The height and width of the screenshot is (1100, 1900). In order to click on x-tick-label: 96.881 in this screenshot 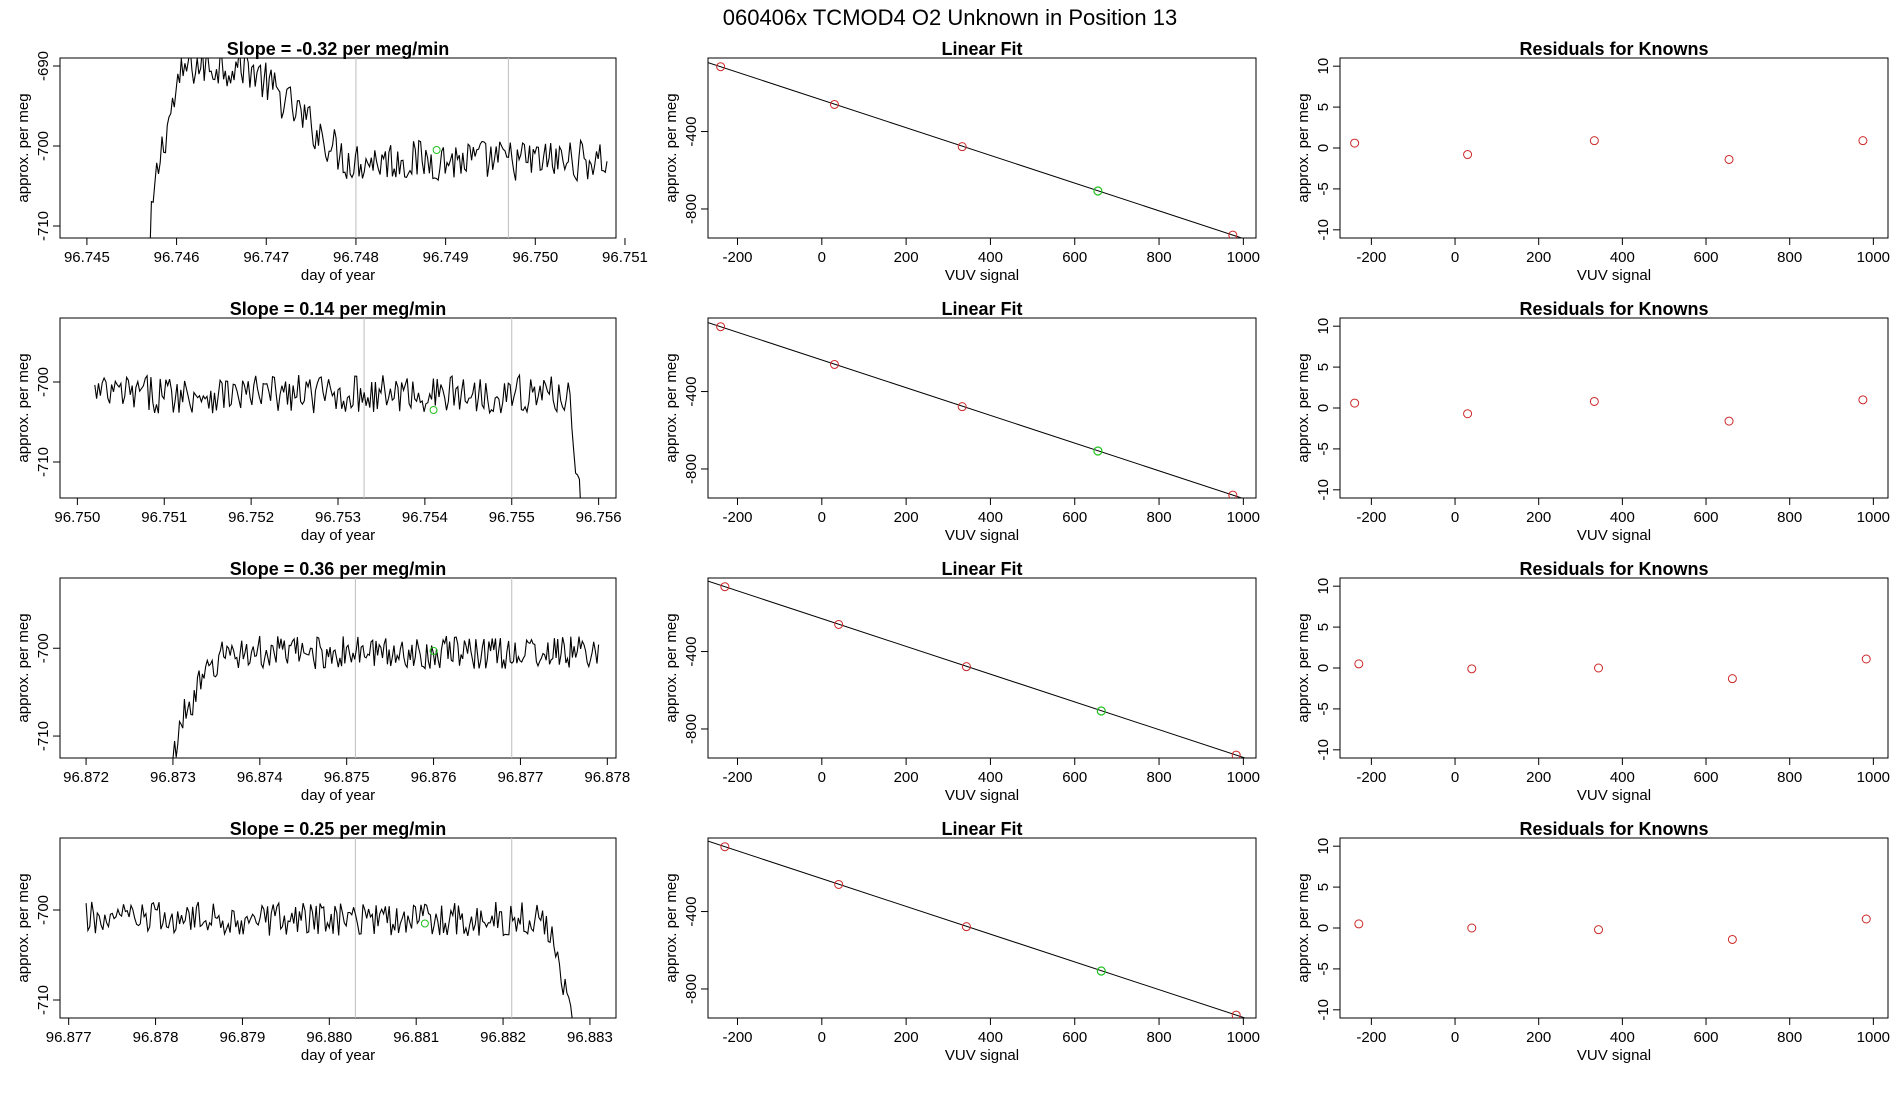, I will do `click(416, 1037)`.